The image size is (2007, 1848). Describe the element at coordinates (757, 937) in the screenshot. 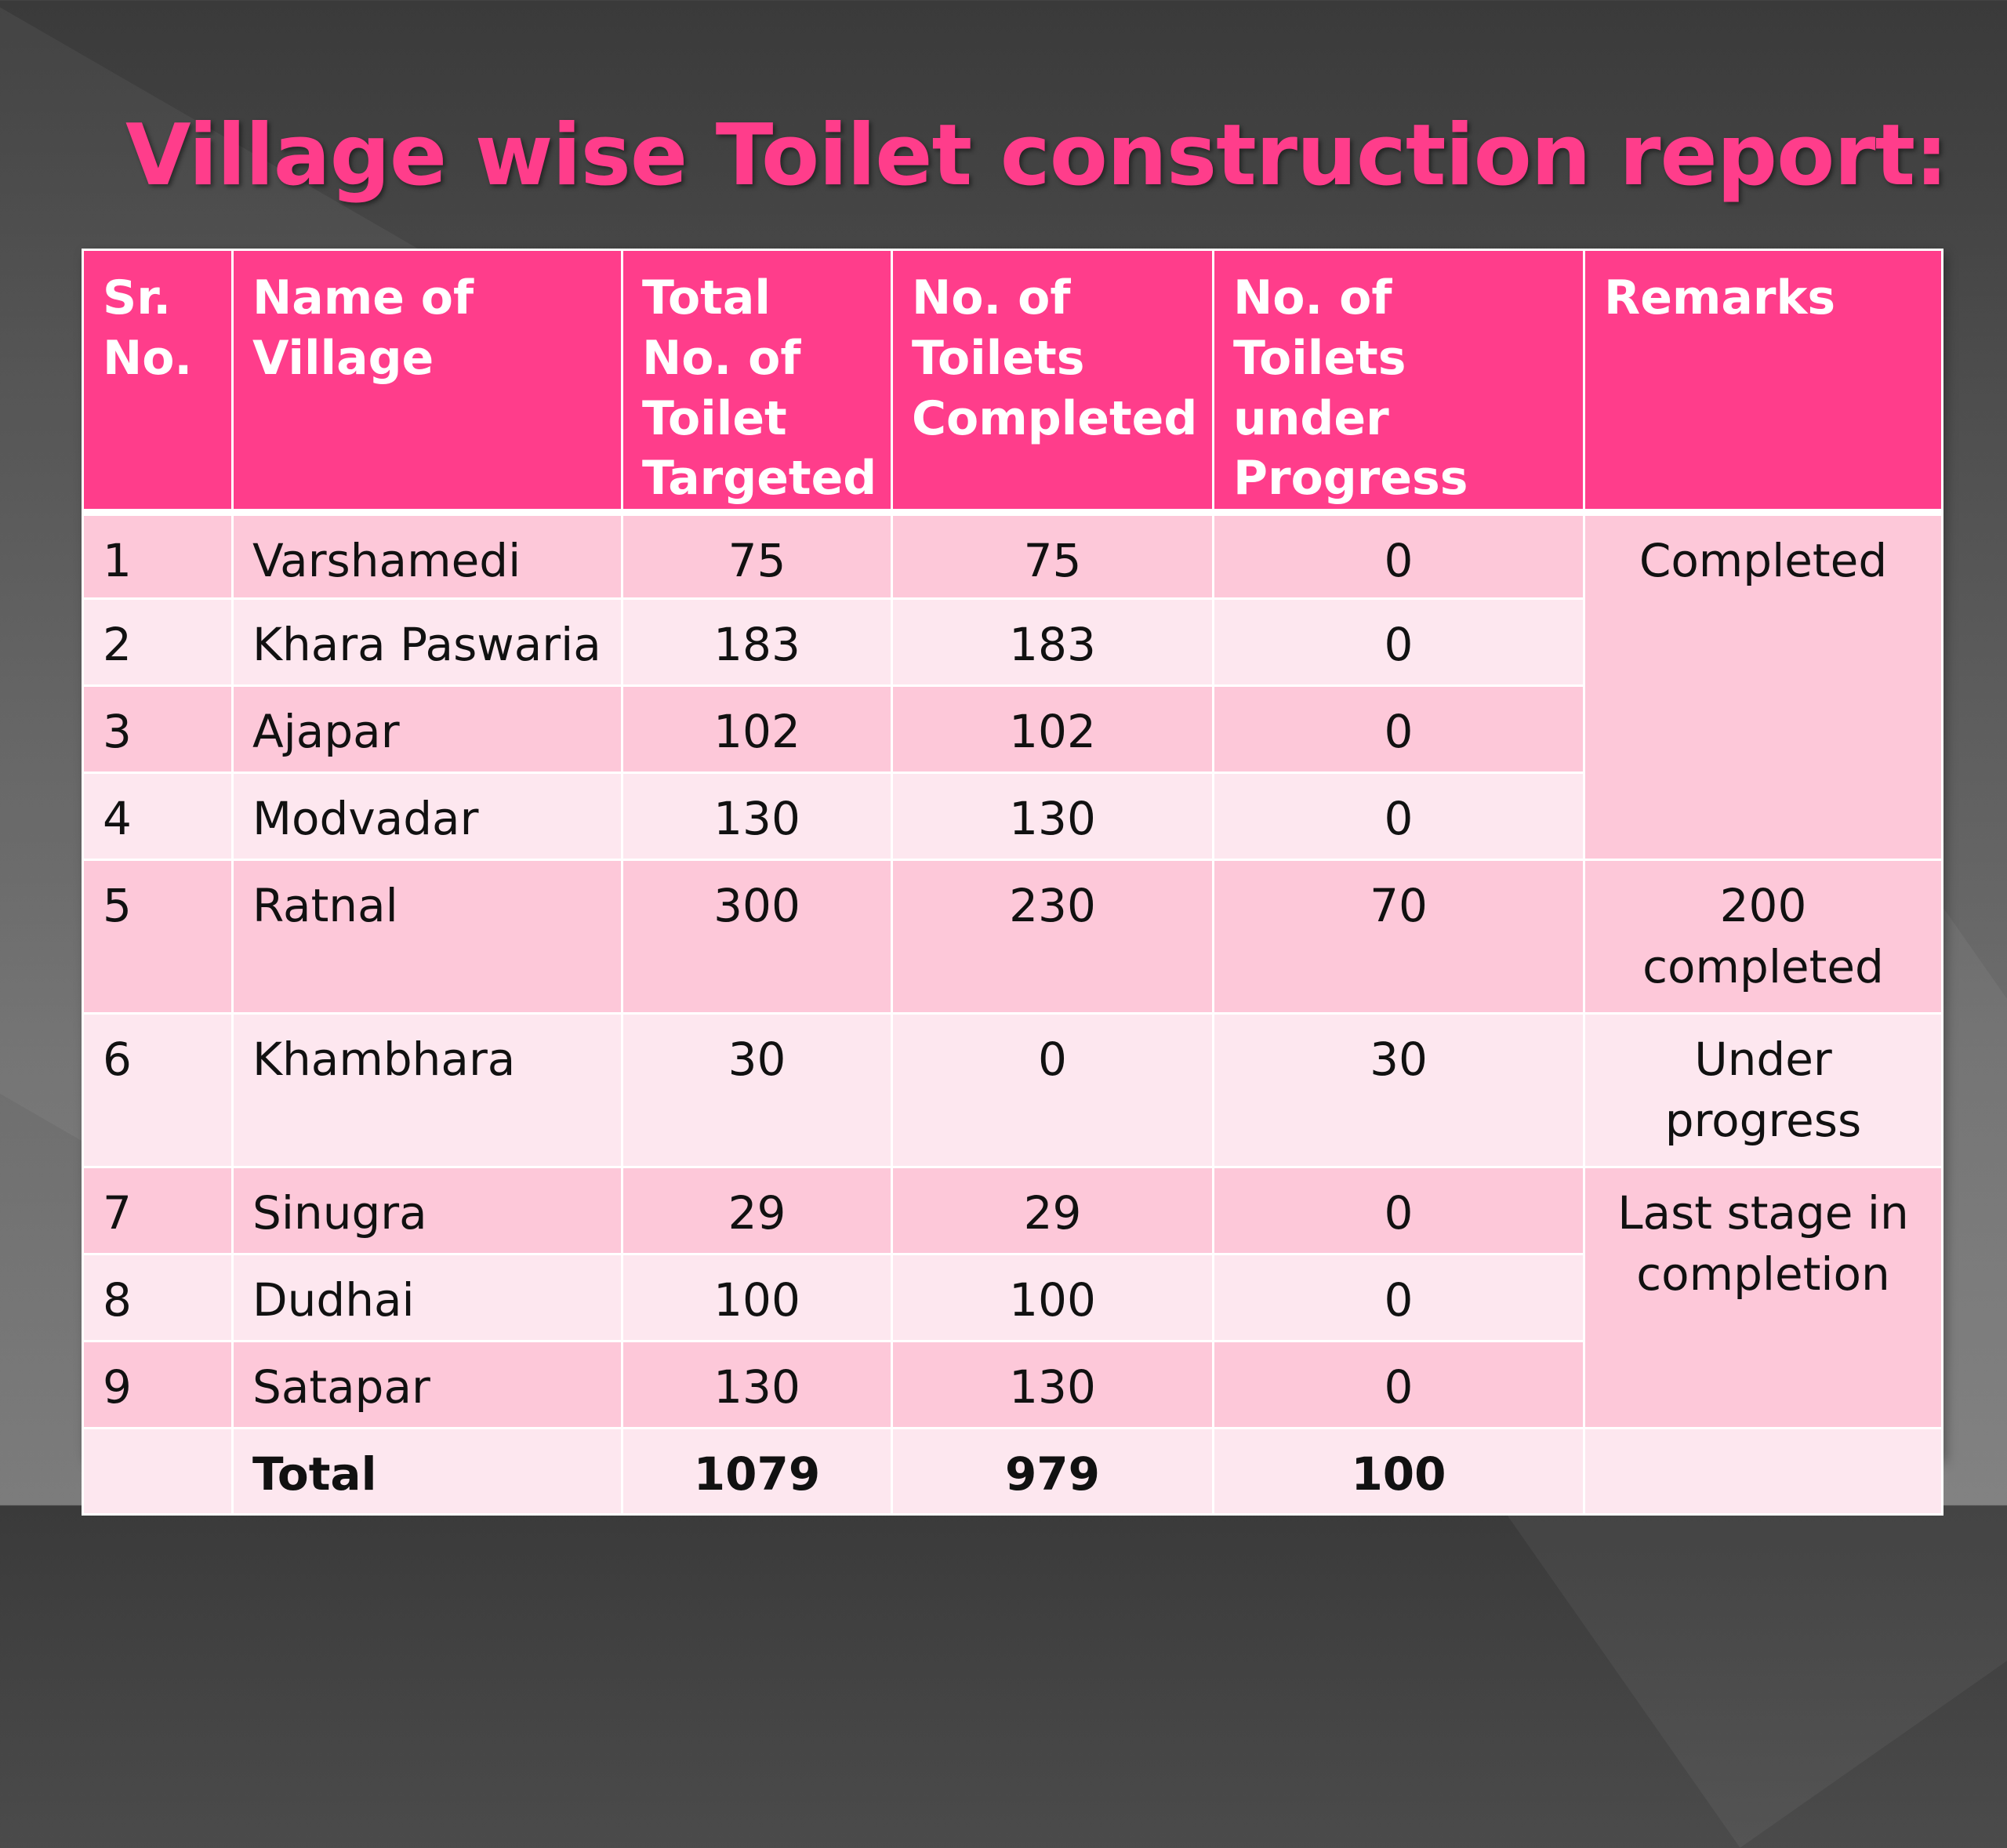

I see `targeted-cell: 300` at that location.